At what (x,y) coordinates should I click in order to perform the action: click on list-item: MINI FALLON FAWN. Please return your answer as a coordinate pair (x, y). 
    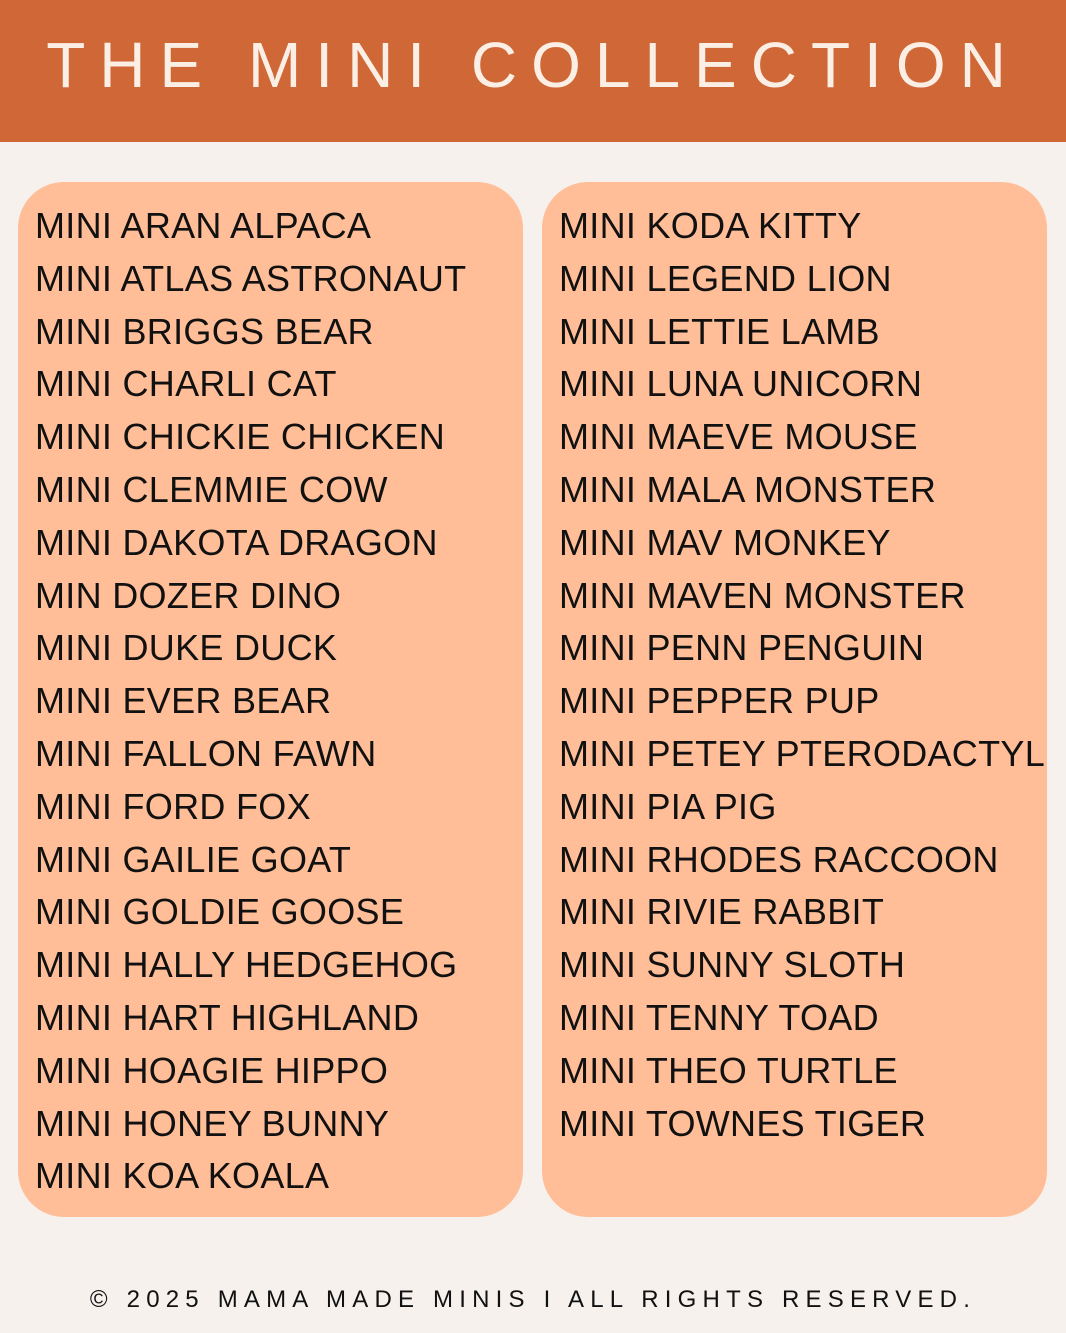
    Looking at the image, I should click on (206, 753).